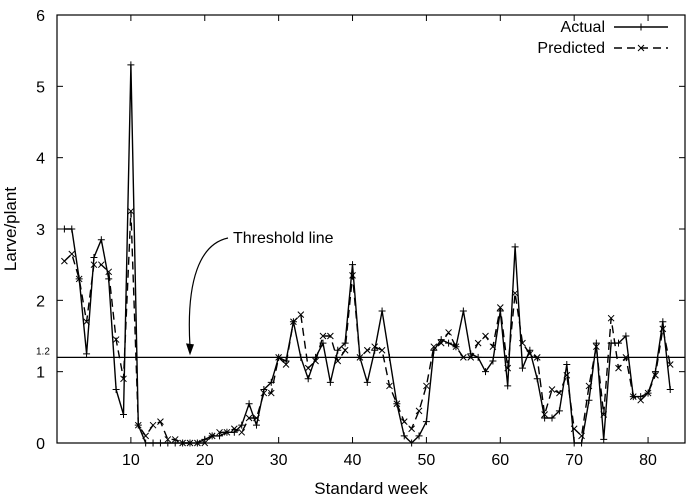  Describe the element at coordinates (648, 460) in the screenshot. I see `x-tick-label: 80` at that location.